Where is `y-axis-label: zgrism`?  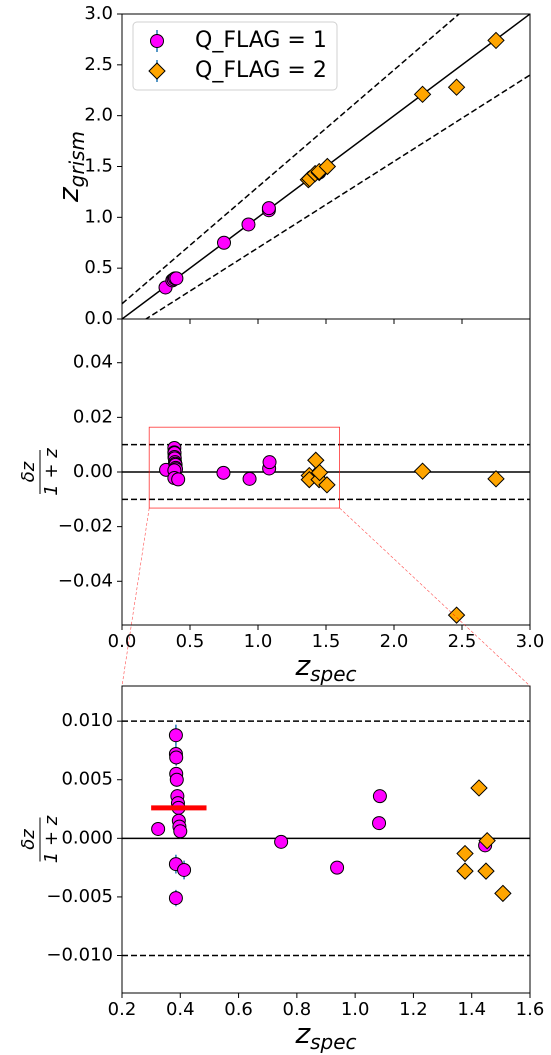
y-axis-label: zgrism is located at coordinates (70, 167).